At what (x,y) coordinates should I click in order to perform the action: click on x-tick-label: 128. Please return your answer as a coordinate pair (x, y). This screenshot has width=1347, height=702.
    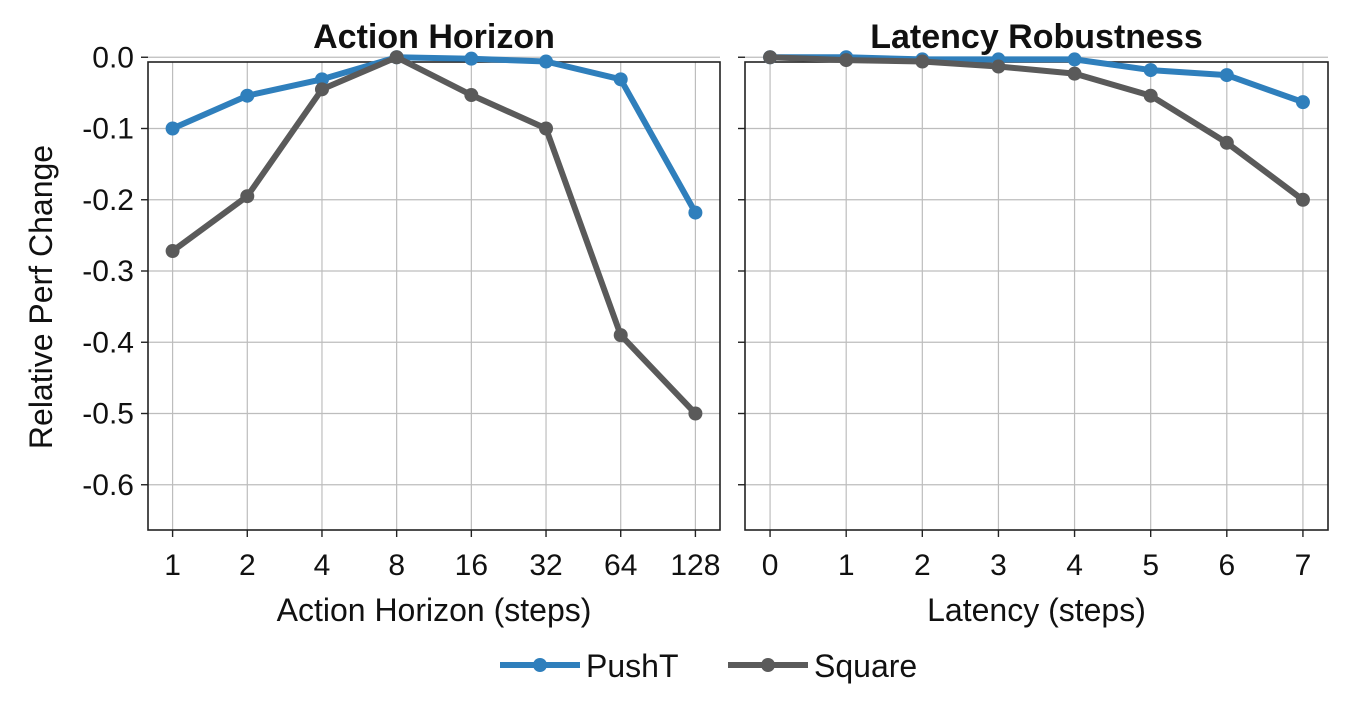
    Looking at the image, I should click on (695, 565).